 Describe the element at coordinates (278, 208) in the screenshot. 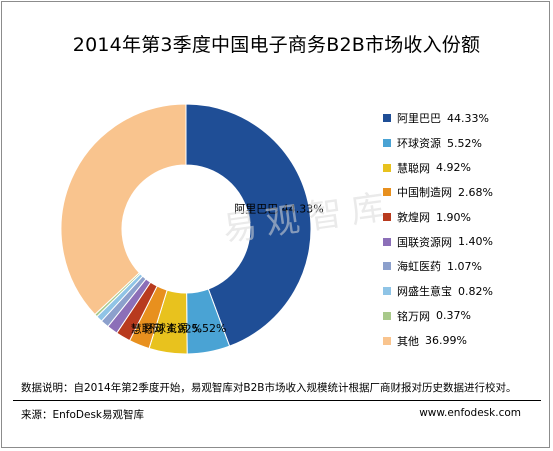

I see `data-label-1: 阿里巴巴 44.33%` at that location.